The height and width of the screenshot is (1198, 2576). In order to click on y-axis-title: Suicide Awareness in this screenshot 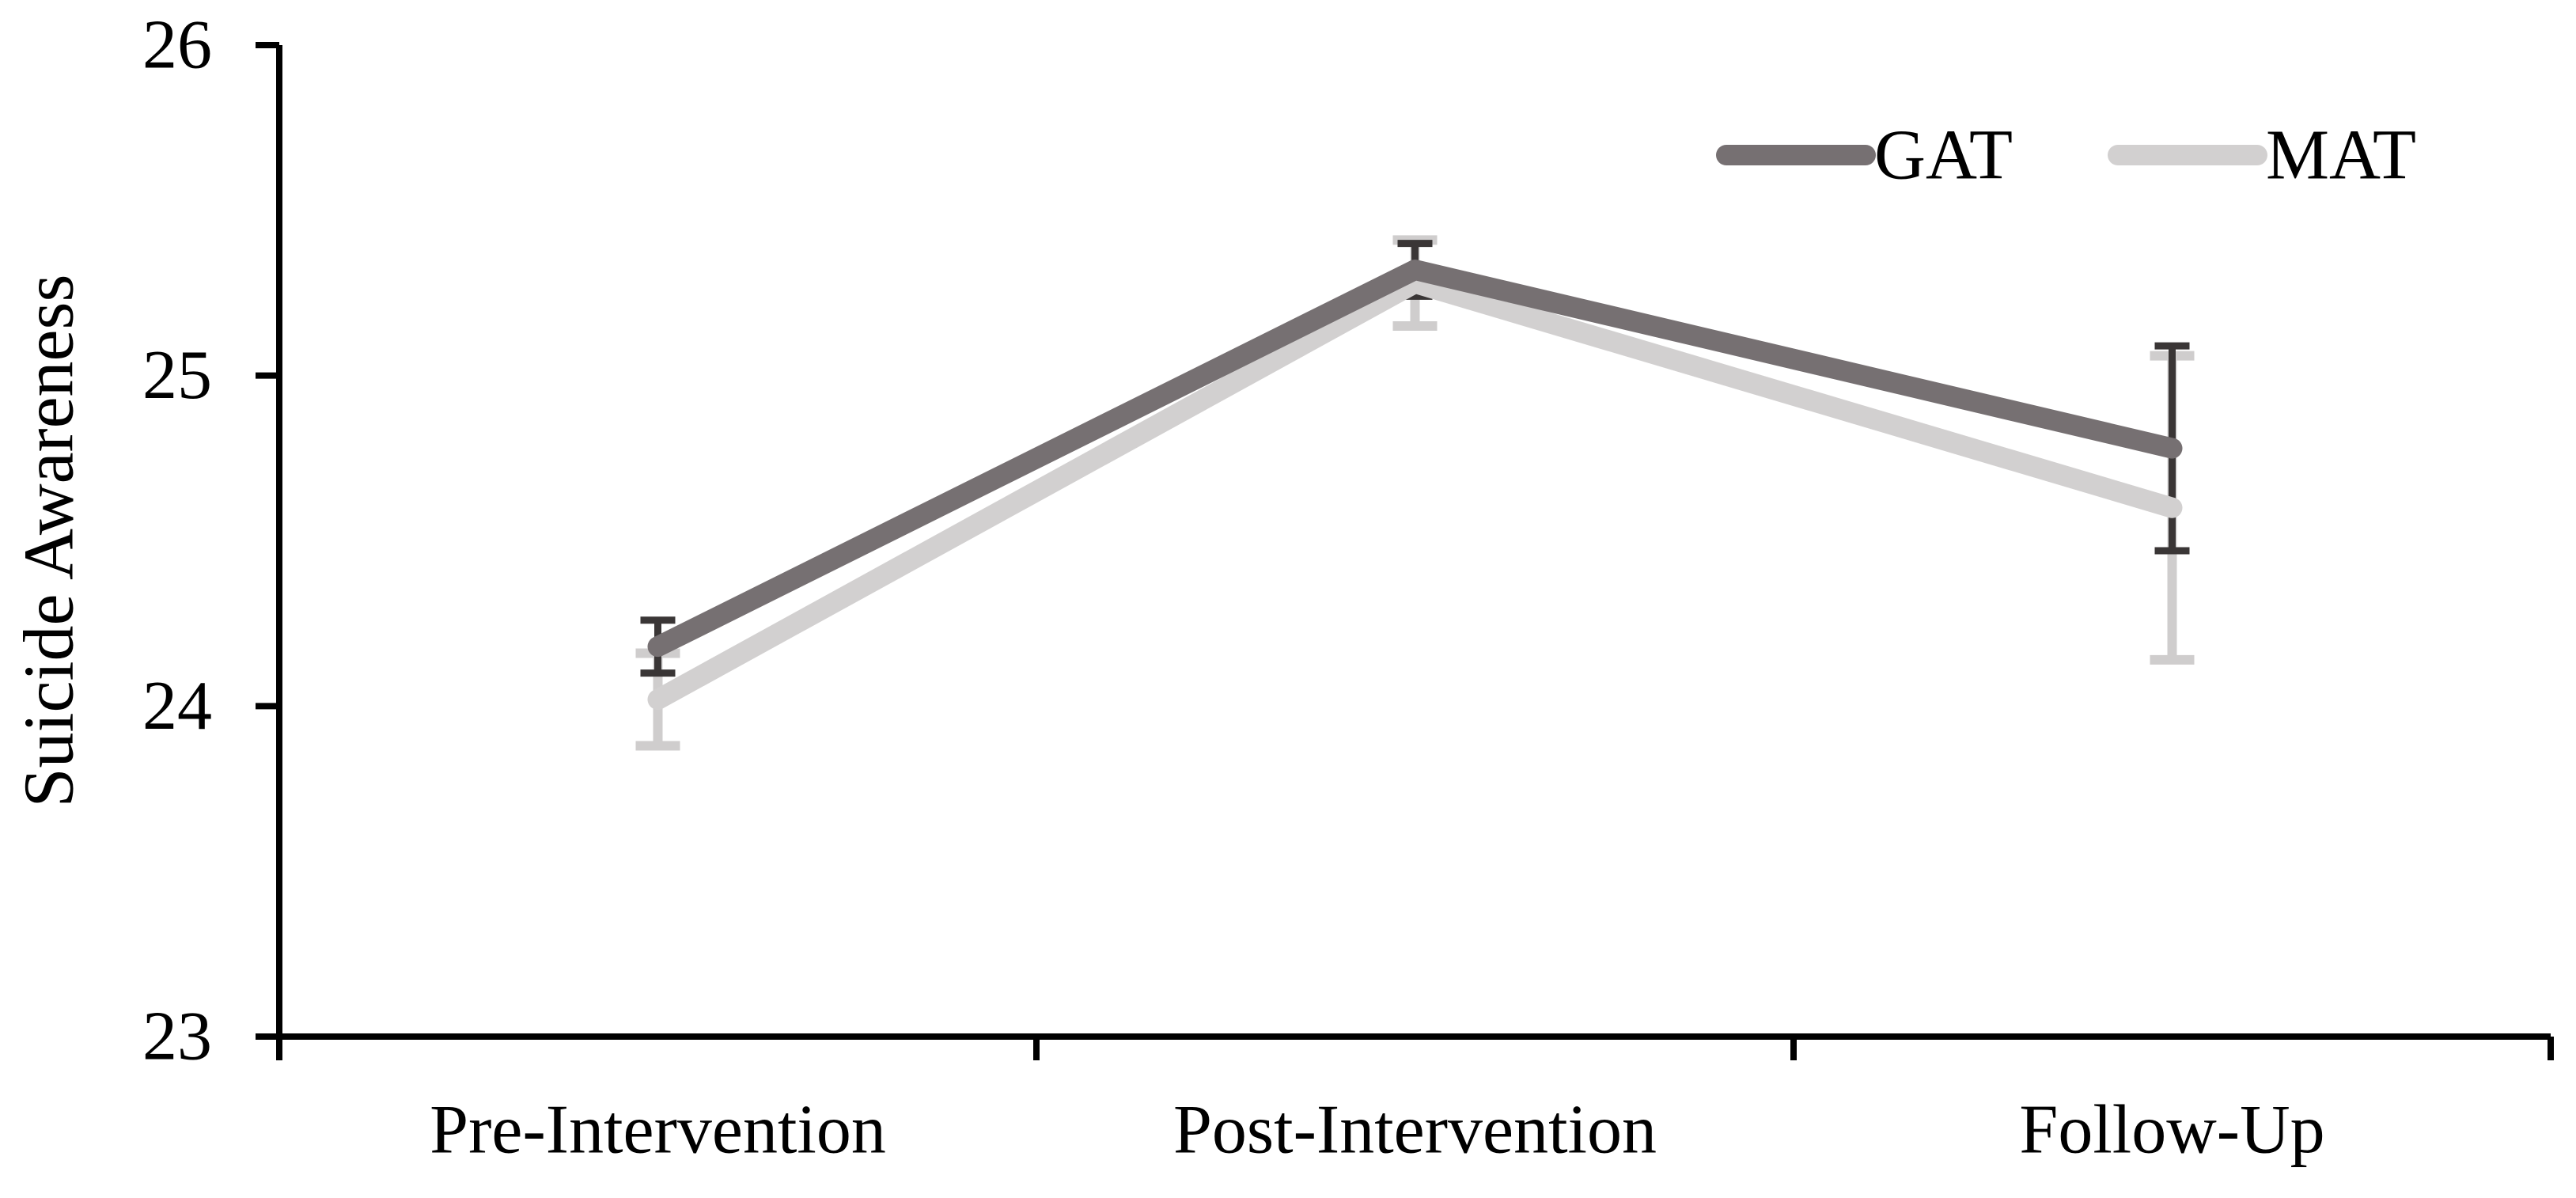, I will do `click(49, 540)`.